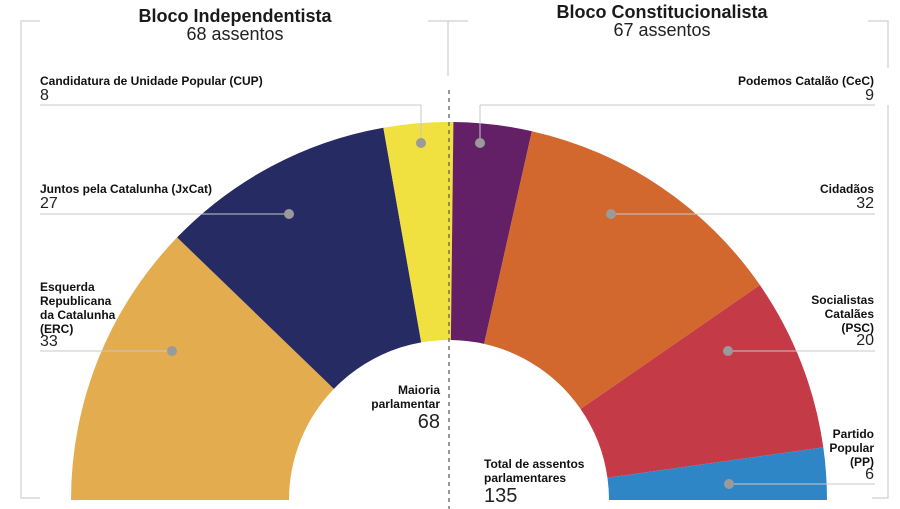  What do you see at coordinates (49, 341) in the screenshot?
I see `value-erc: 33` at bounding box center [49, 341].